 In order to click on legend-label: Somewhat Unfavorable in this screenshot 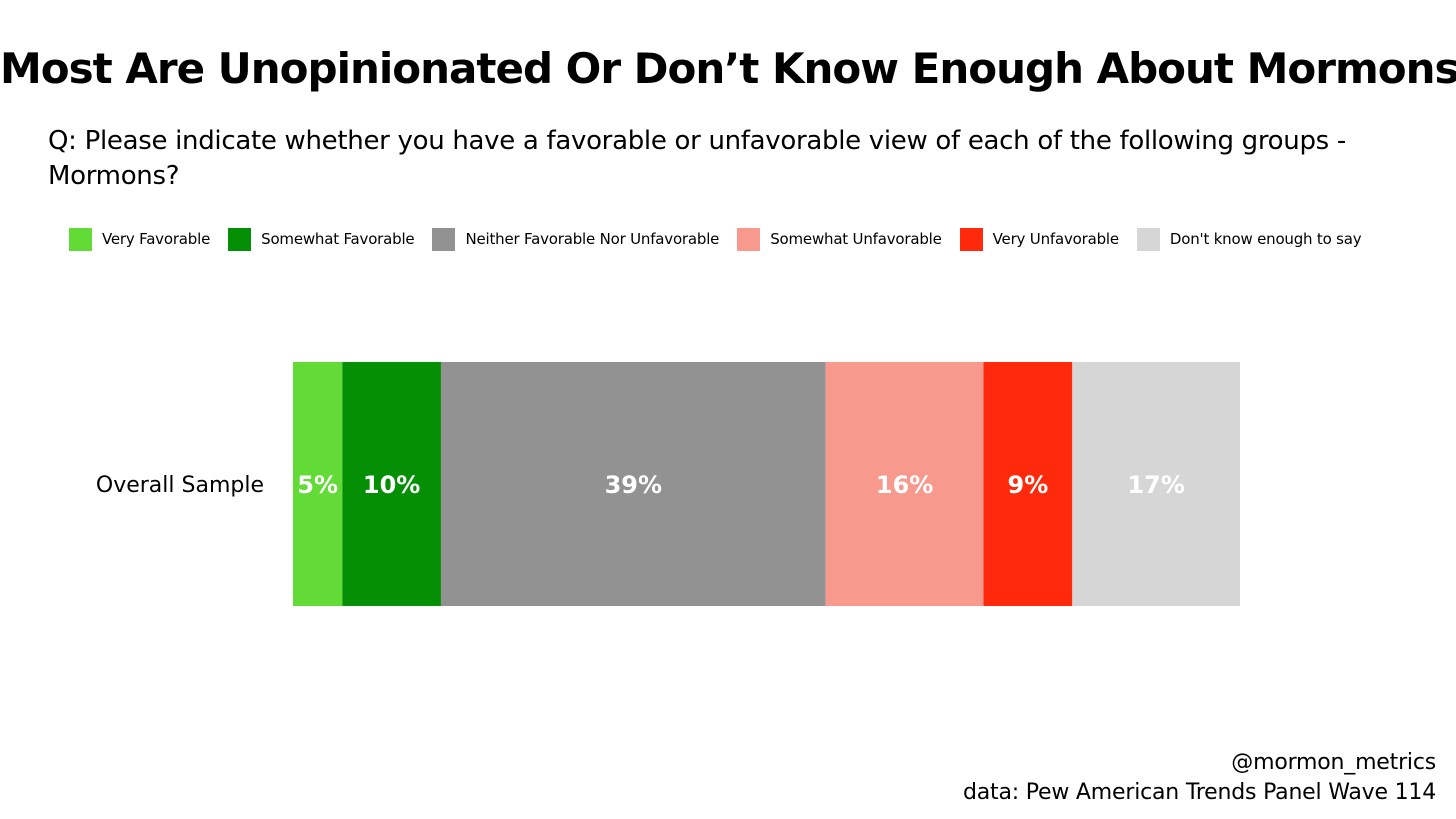, I will do `click(856, 239)`.